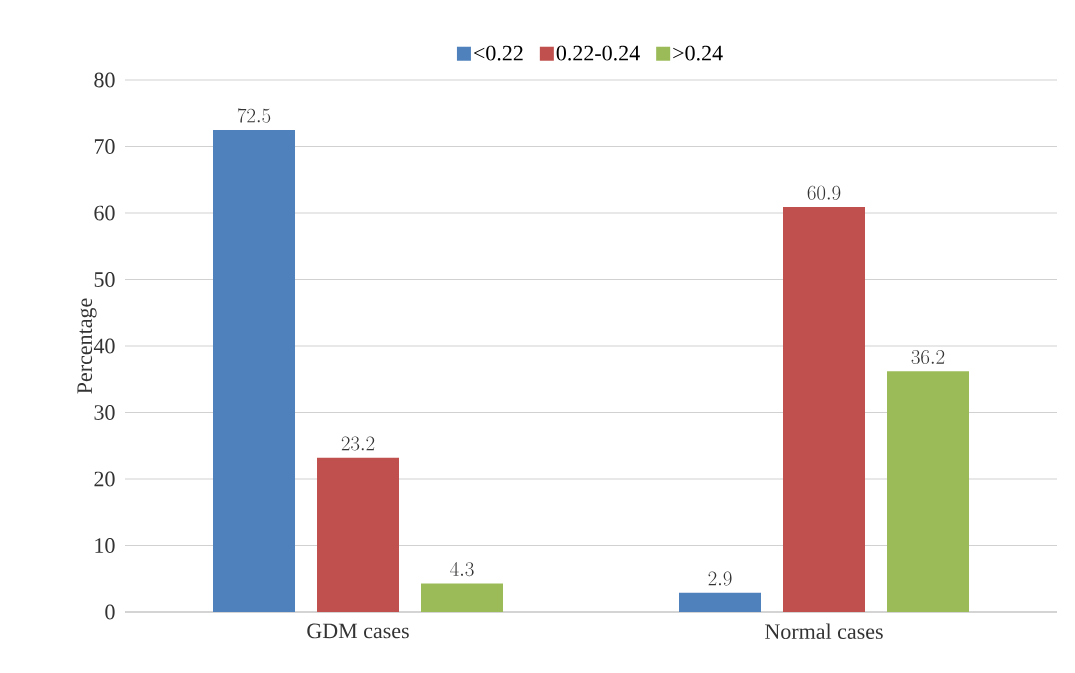  Describe the element at coordinates (720, 578) in the screenshot. I see `data-label: 2.9` at that location.